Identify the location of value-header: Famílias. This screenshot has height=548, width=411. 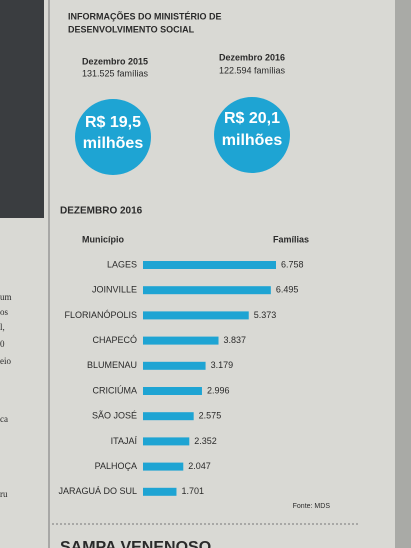
(291, 239).